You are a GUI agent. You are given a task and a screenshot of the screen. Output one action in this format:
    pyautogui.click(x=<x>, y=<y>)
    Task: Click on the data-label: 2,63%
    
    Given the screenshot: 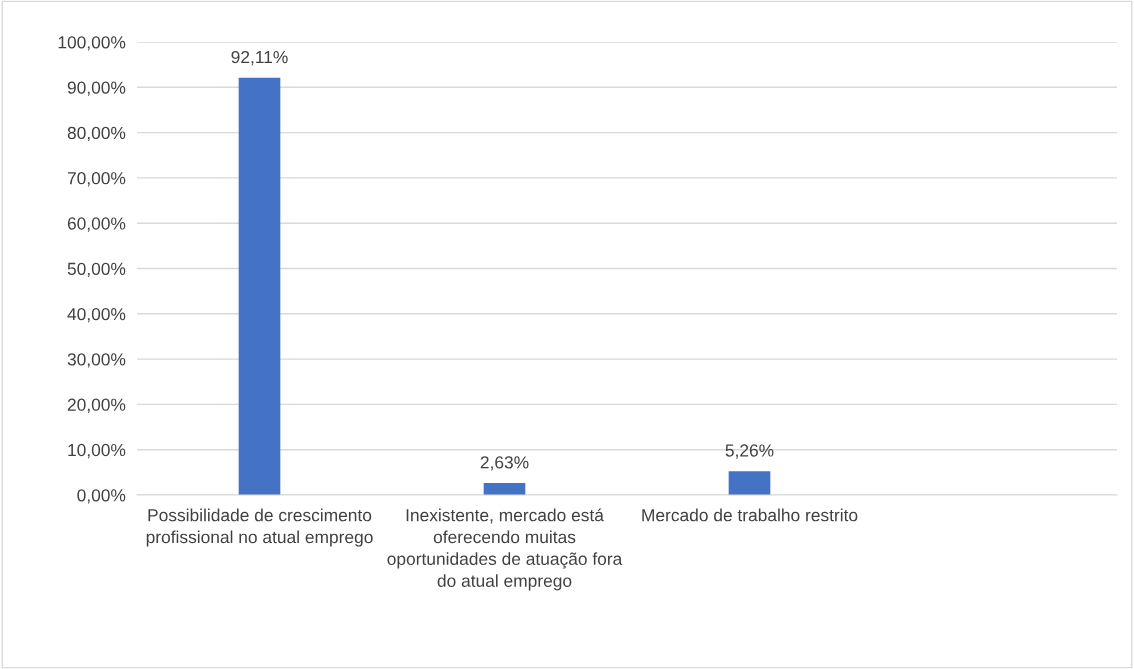 What is the action you would take?
    pyautogui.click(x=504, y=463)
    